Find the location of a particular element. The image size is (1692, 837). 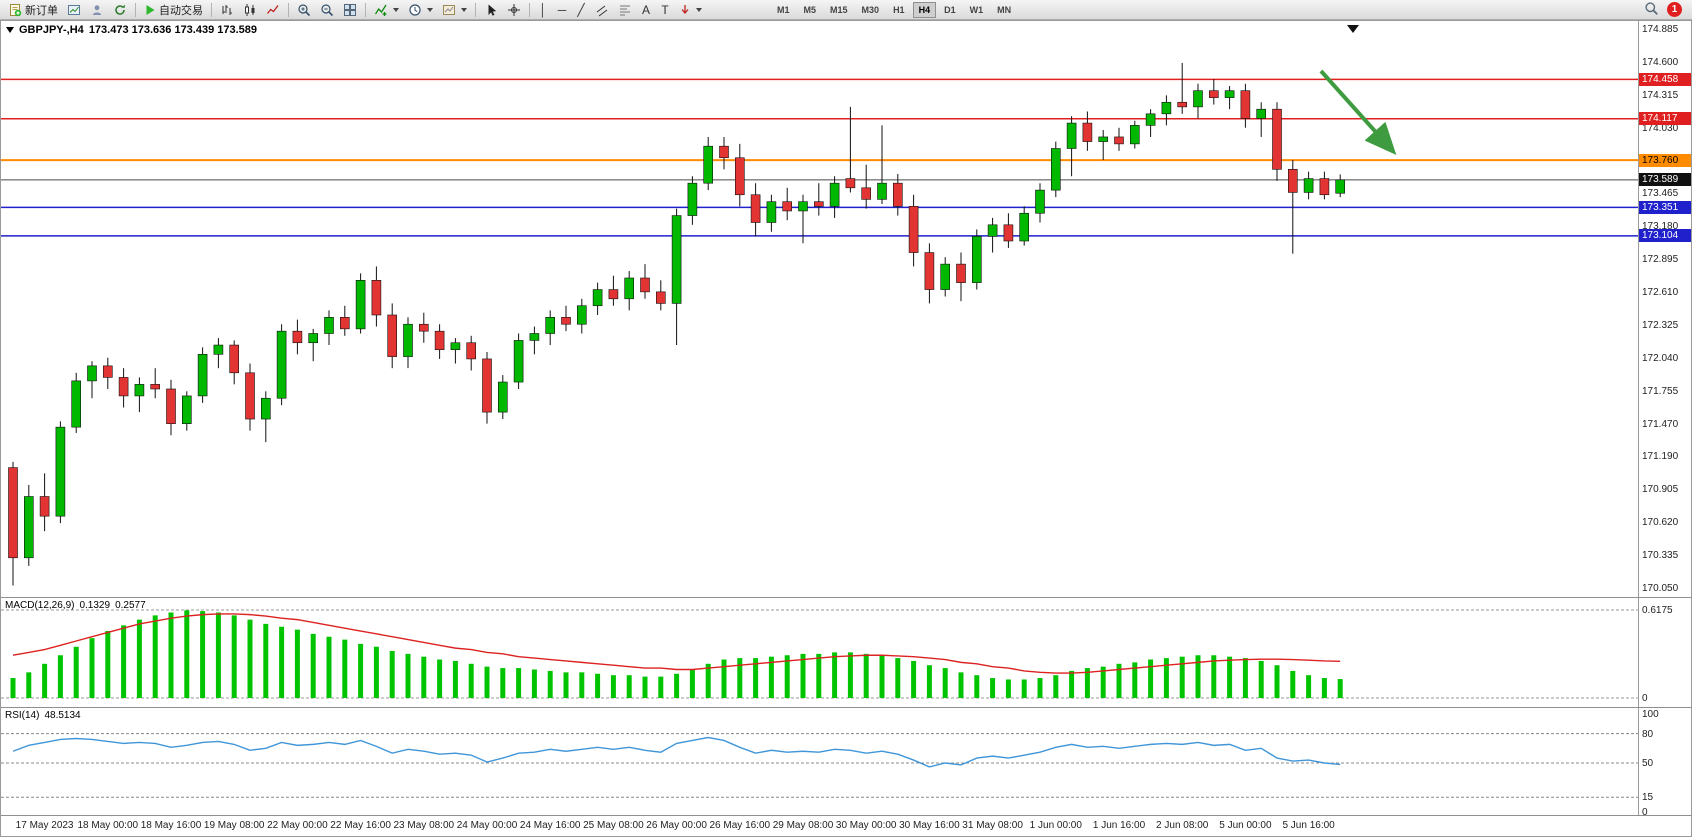

line-chart-icon is located at coordinates (273, 10).